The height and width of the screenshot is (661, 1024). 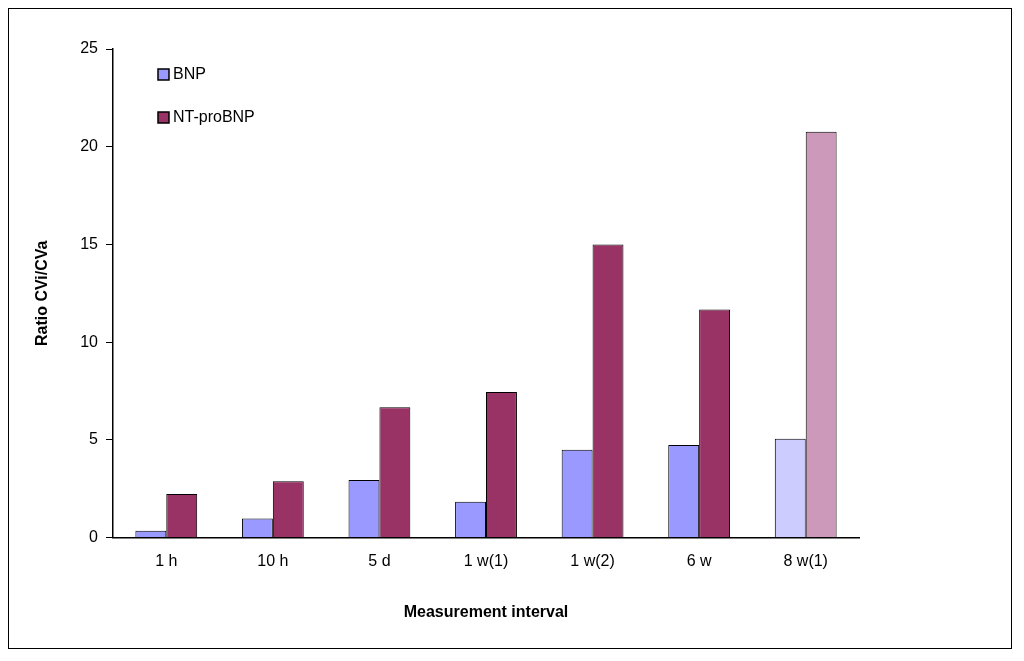 I want to click on x-tick-label: 5 d, so click(x=379, y=560).